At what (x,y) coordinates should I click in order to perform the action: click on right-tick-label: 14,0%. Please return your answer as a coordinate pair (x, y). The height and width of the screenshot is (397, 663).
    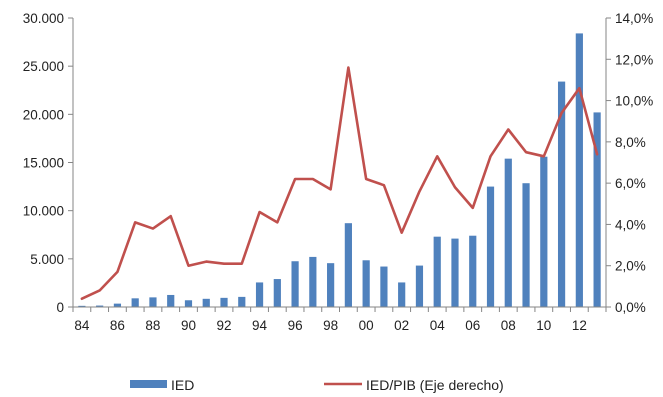
    Looking at the image, I should click on (634, 18).